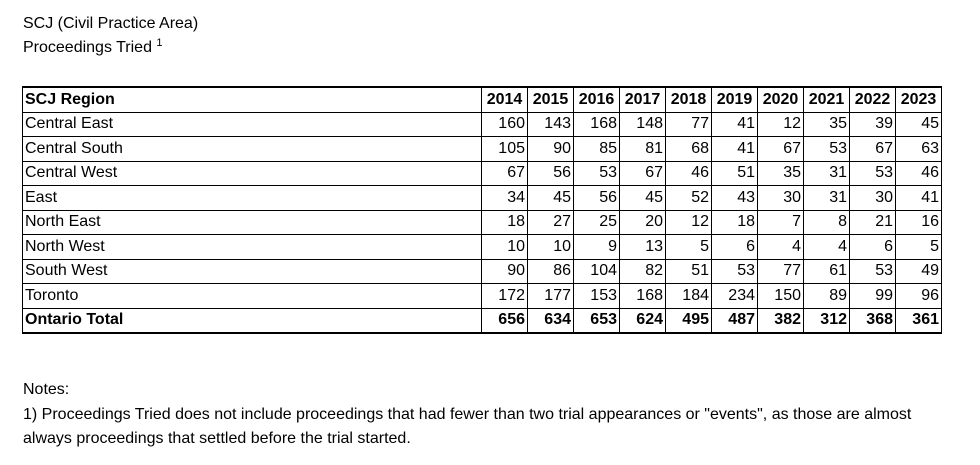  I want to click on year-header: 2023, so click(918, 99).